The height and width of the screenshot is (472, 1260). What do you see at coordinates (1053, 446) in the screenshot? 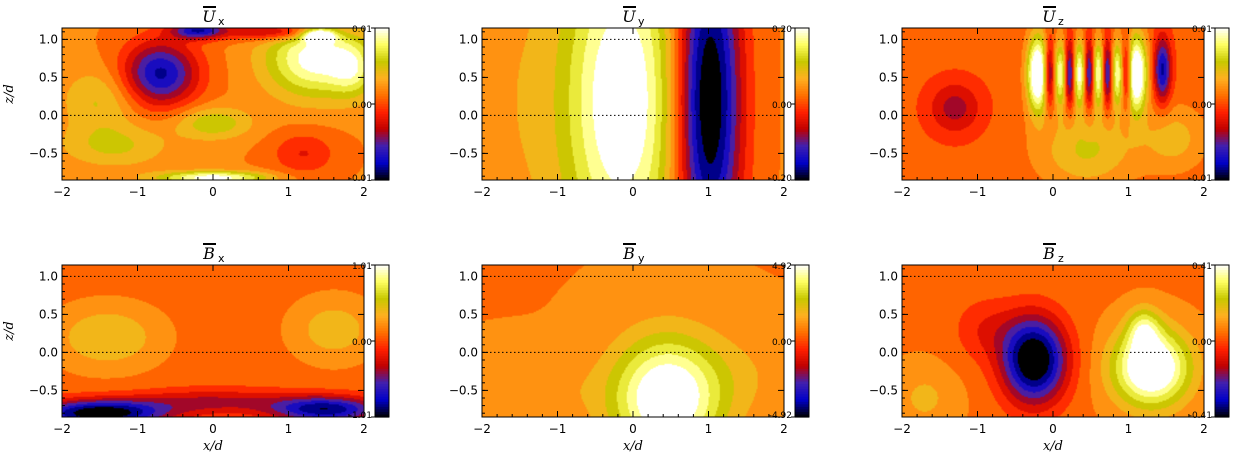
I see `x-axis-label: x/d` at bounding box center [1053, 446].